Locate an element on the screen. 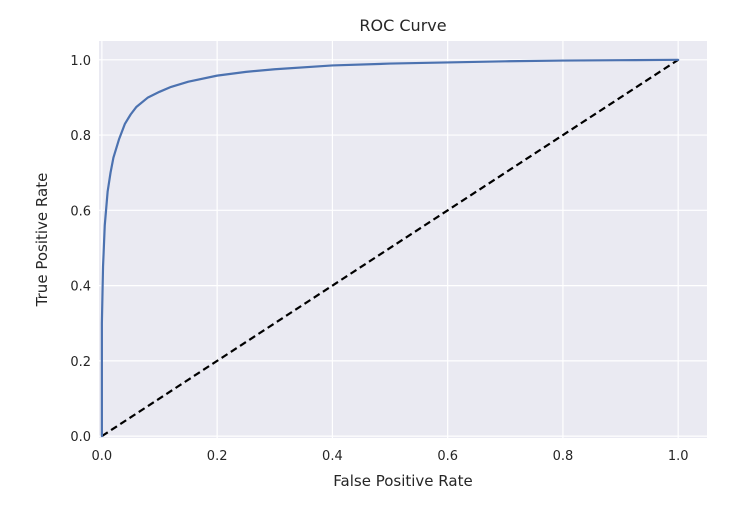 The height and width of the screenshot is (508, 738). y-tick-label: 0.6 is located at coordinates (80, 211).